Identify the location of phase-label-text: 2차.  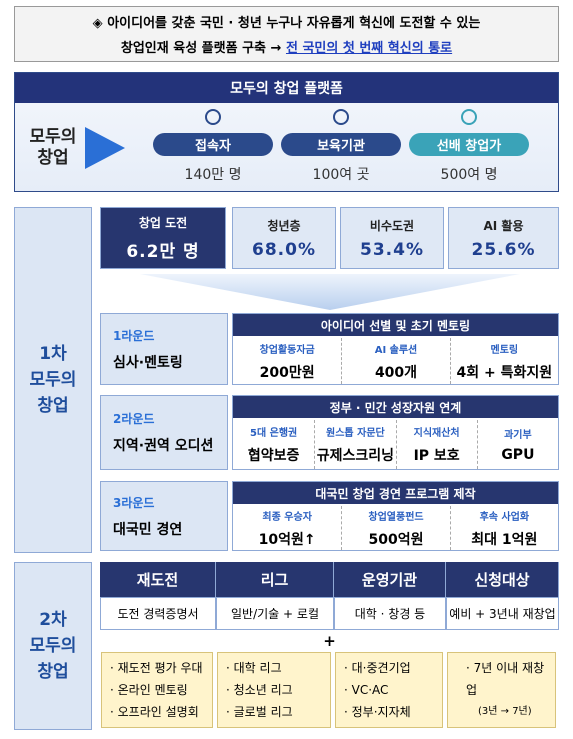
(53, 620).